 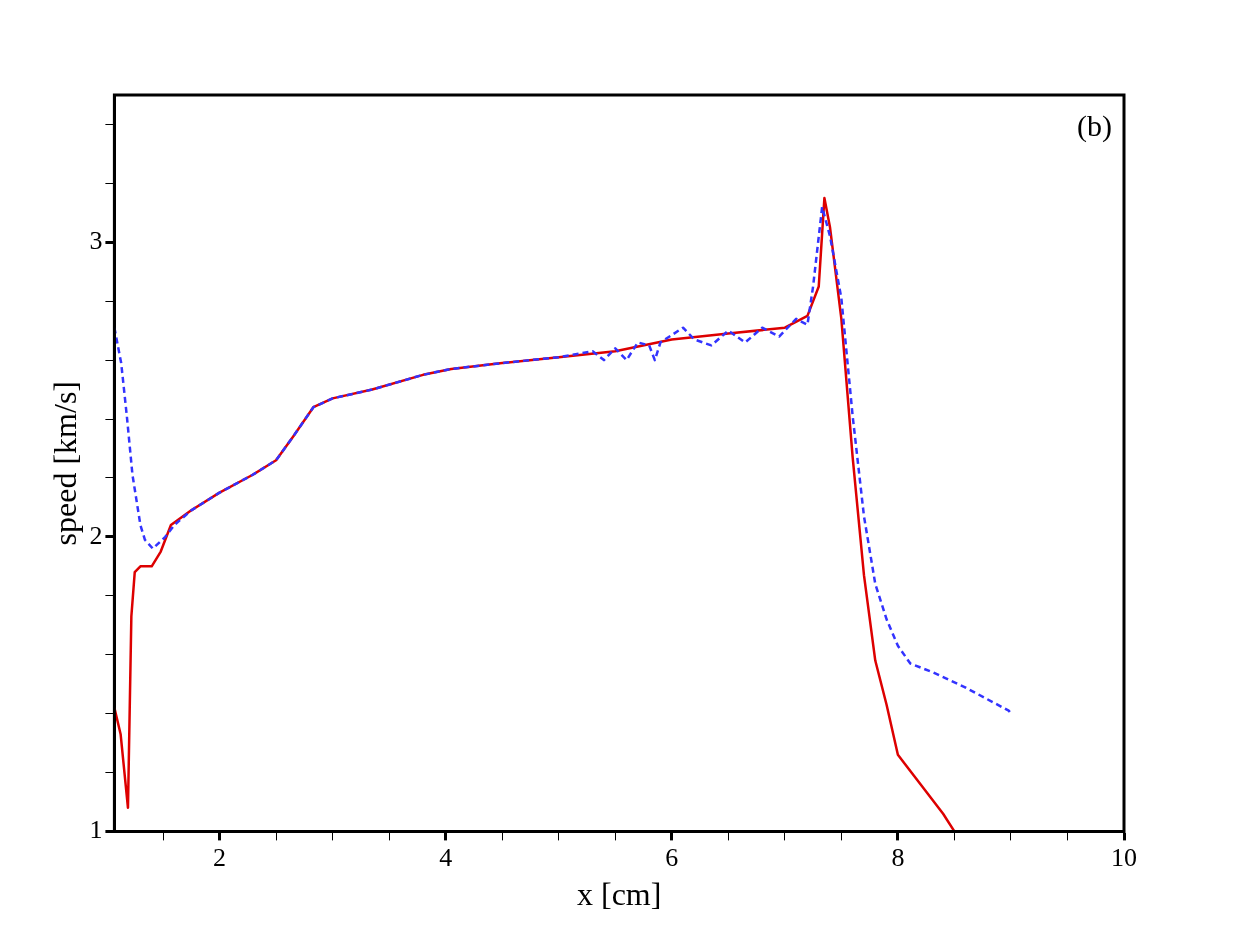 I want to click on x-tick-label: 4, so click(x=446, y=857).